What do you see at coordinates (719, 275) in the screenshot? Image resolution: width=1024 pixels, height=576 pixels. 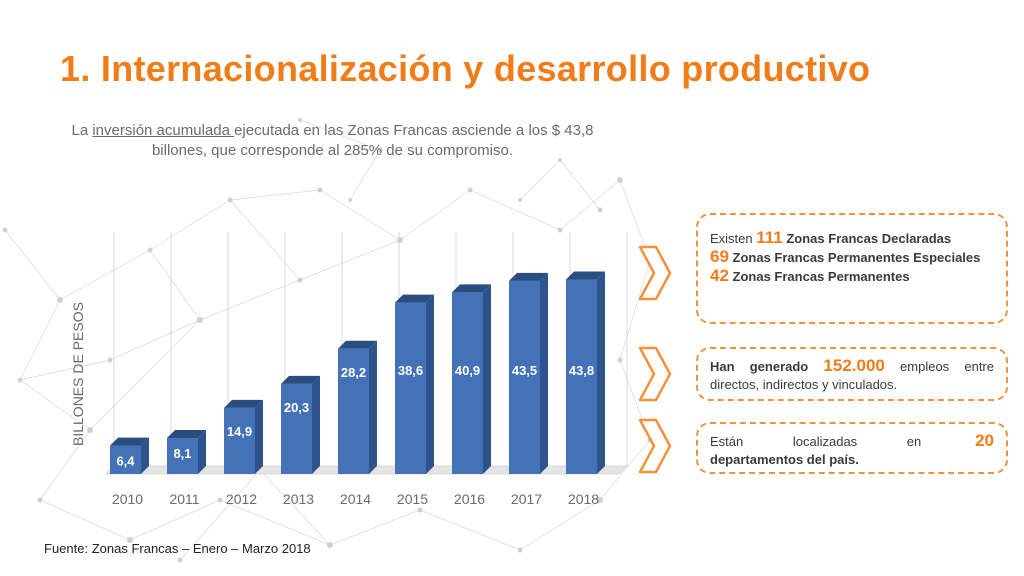 I see `permanent-count: 42` at bounding box center [719, 275].